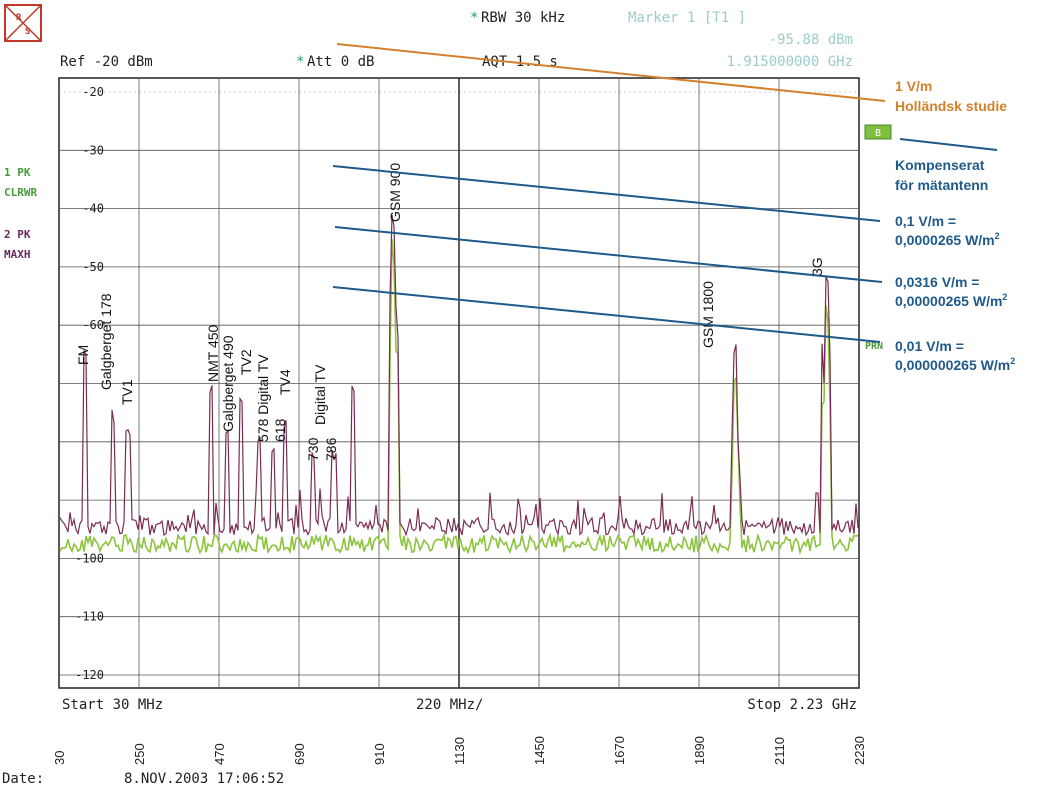 The height and width of the screenshot is (793, 1051). I want to click on annotation-0-0316vm-power: 0,00000265 W/m2, so click(951, 300).